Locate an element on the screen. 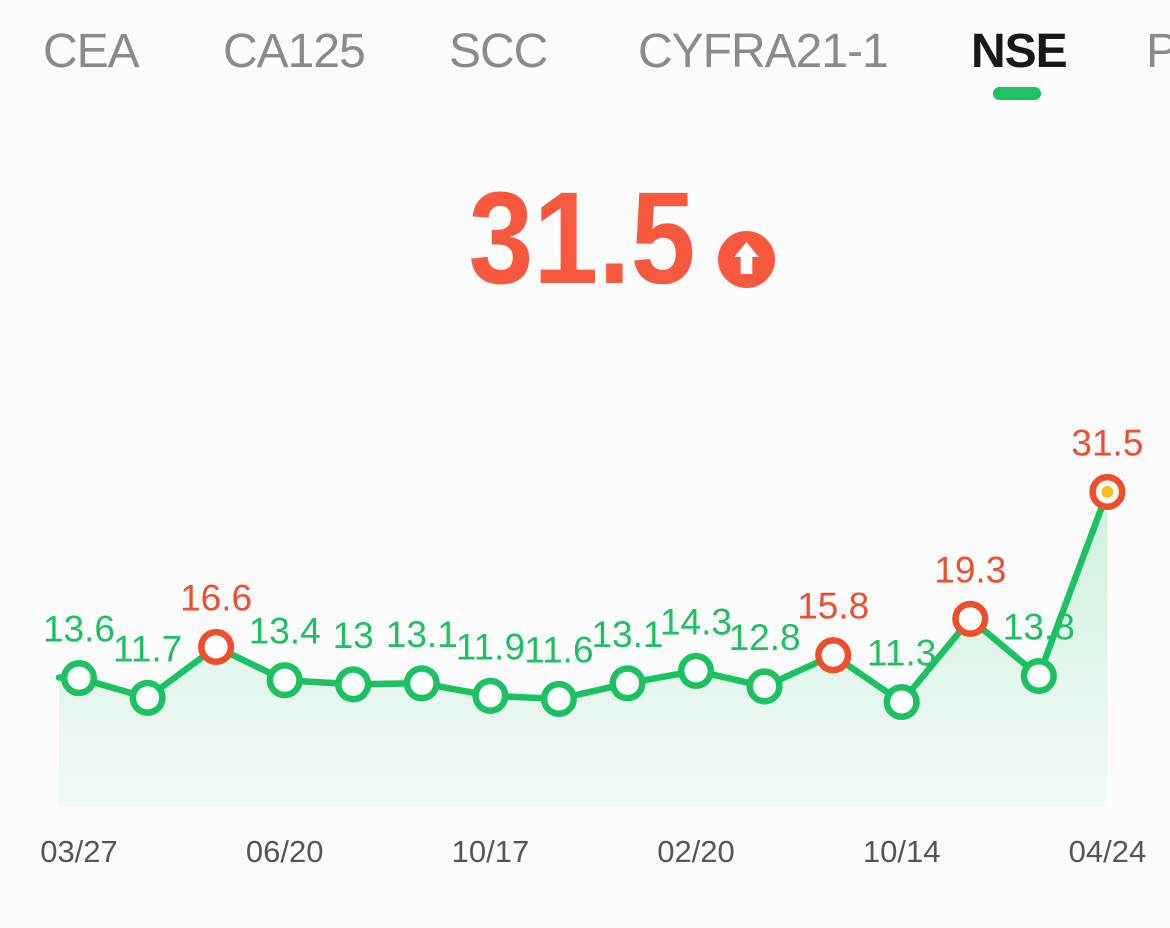 The height and width of the screenshot is (928, 1170). svg-text: 15.8 is located at coordinates (833, 606).